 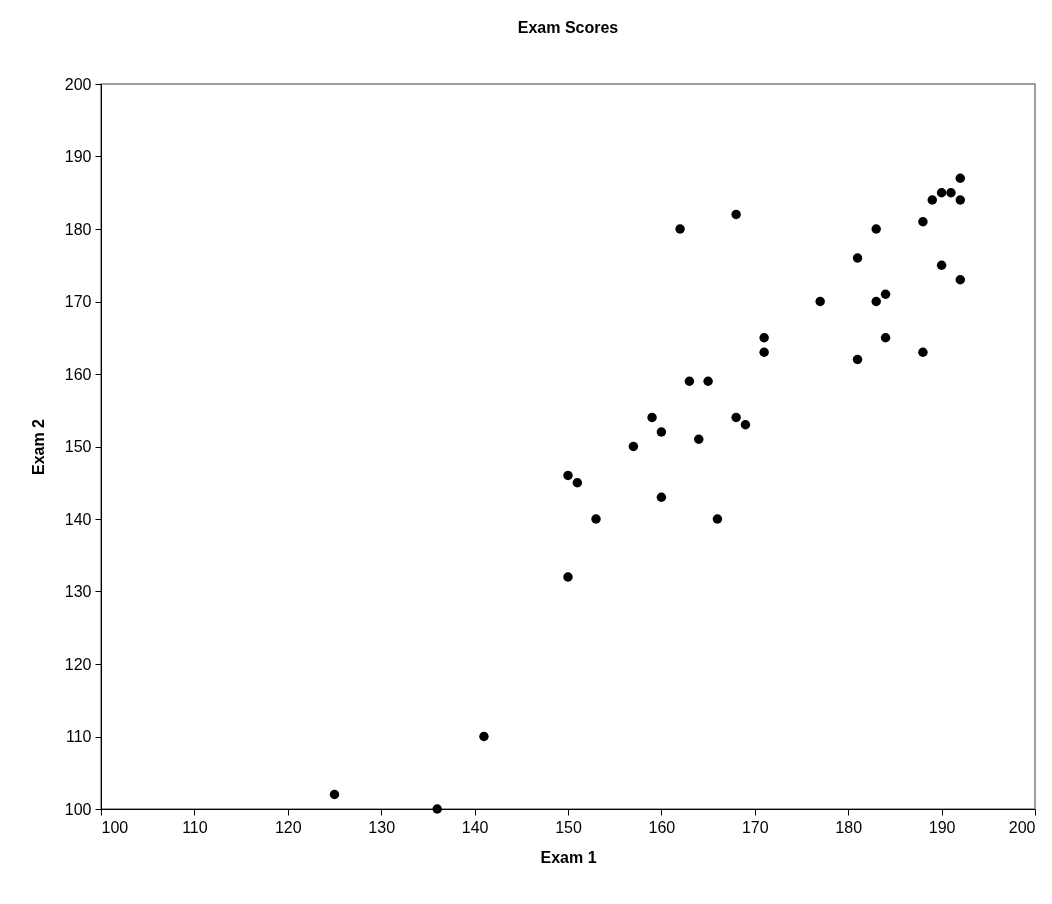 I want to click on y-axis-title: Exam 2, so click(x=38, y=447).